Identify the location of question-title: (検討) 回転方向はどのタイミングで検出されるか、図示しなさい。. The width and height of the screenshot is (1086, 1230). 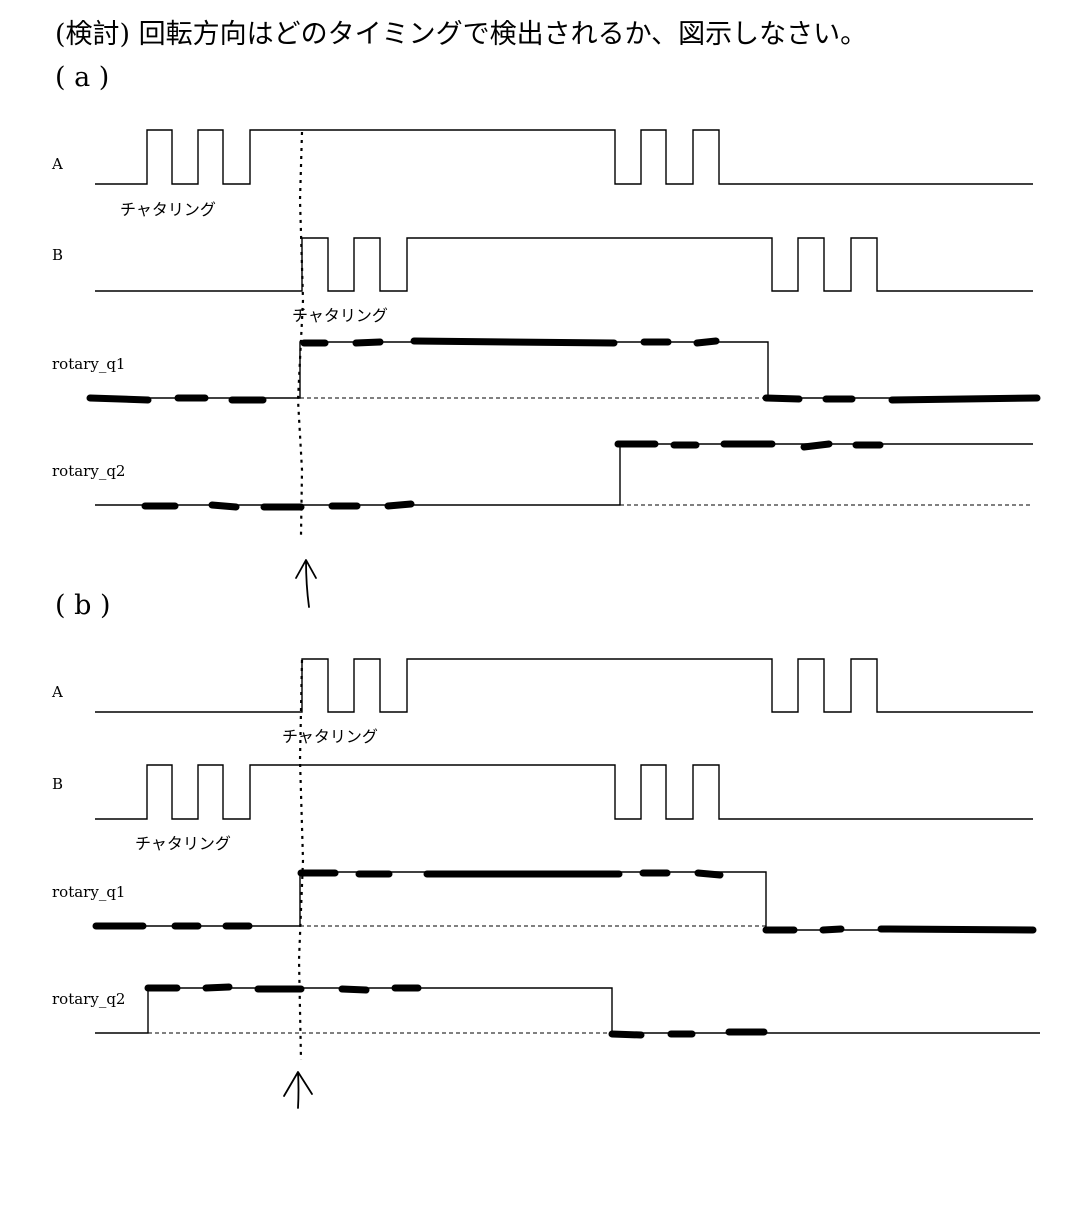
(461, 34).